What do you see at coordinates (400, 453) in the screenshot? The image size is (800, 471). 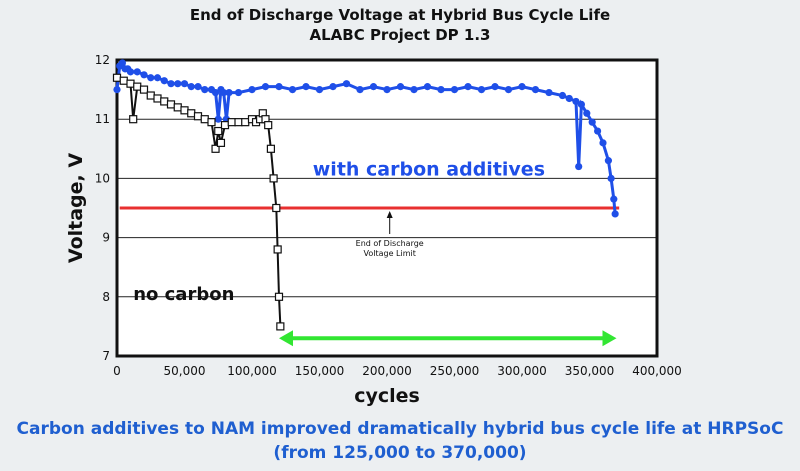 I see `caption-line-2: (from 125,000 to 370,000)` at bounding box center [400, 453].